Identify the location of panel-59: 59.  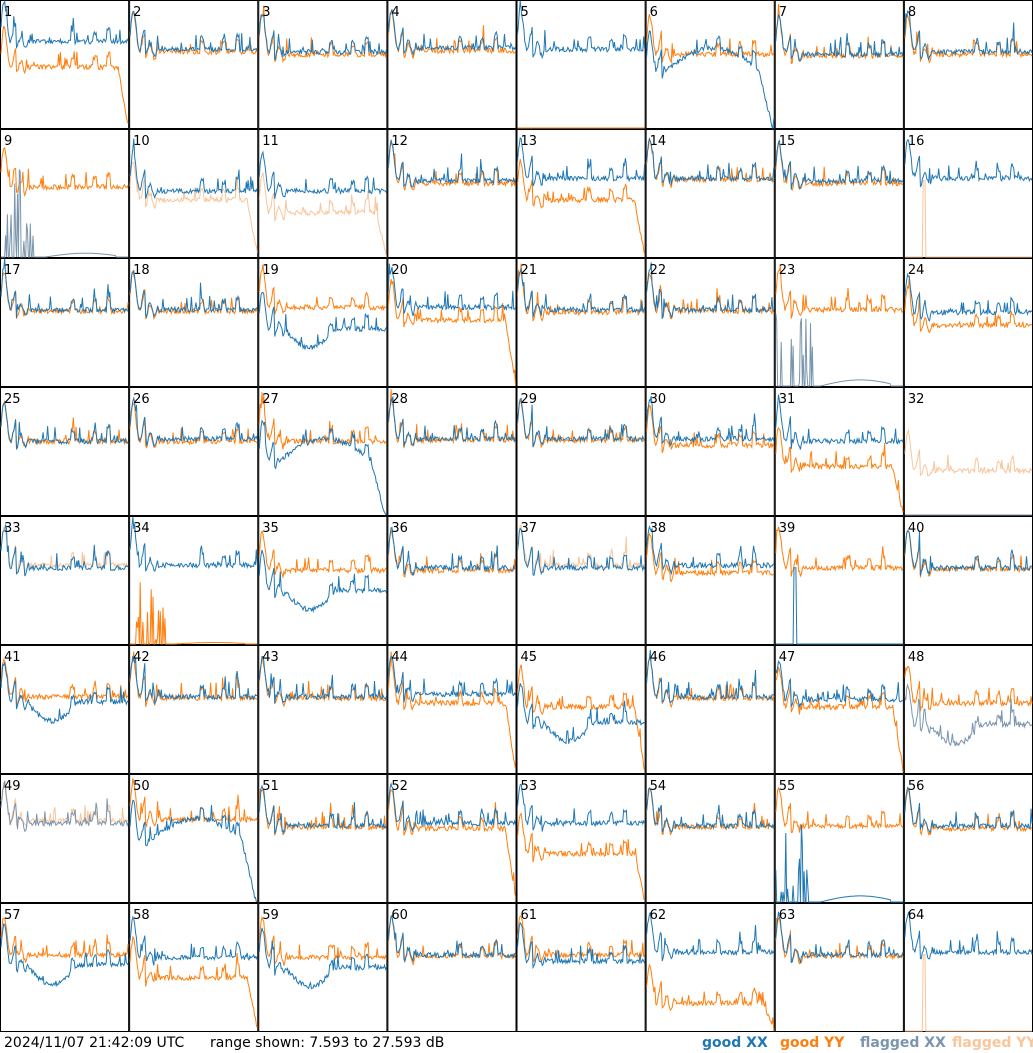
(323, 967).